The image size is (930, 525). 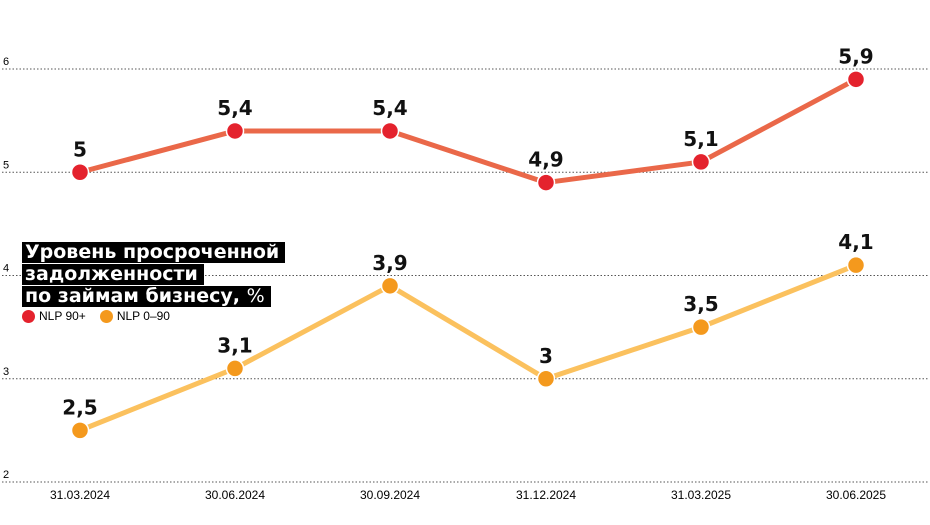 What do you see at coordinates (6, 475) in the screenshot?
I see `y-tick-label-2: 2` at bounding box center [6, 475].